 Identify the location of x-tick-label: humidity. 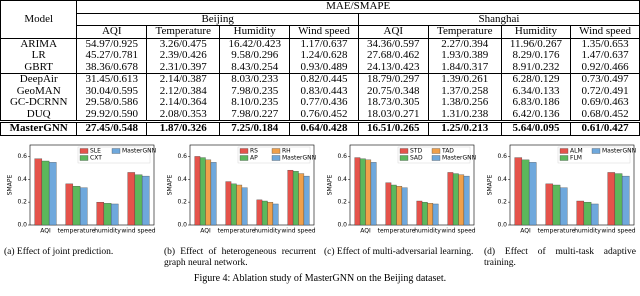
(587, 230).